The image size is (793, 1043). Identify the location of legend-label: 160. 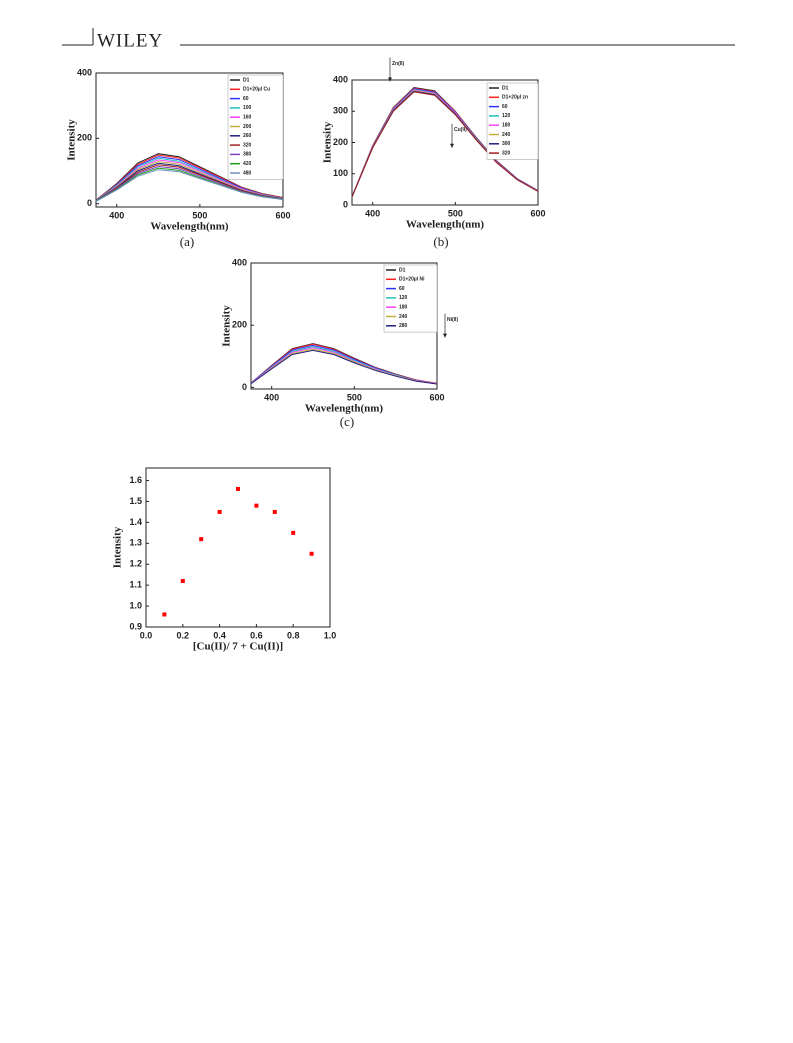
(247, 118).